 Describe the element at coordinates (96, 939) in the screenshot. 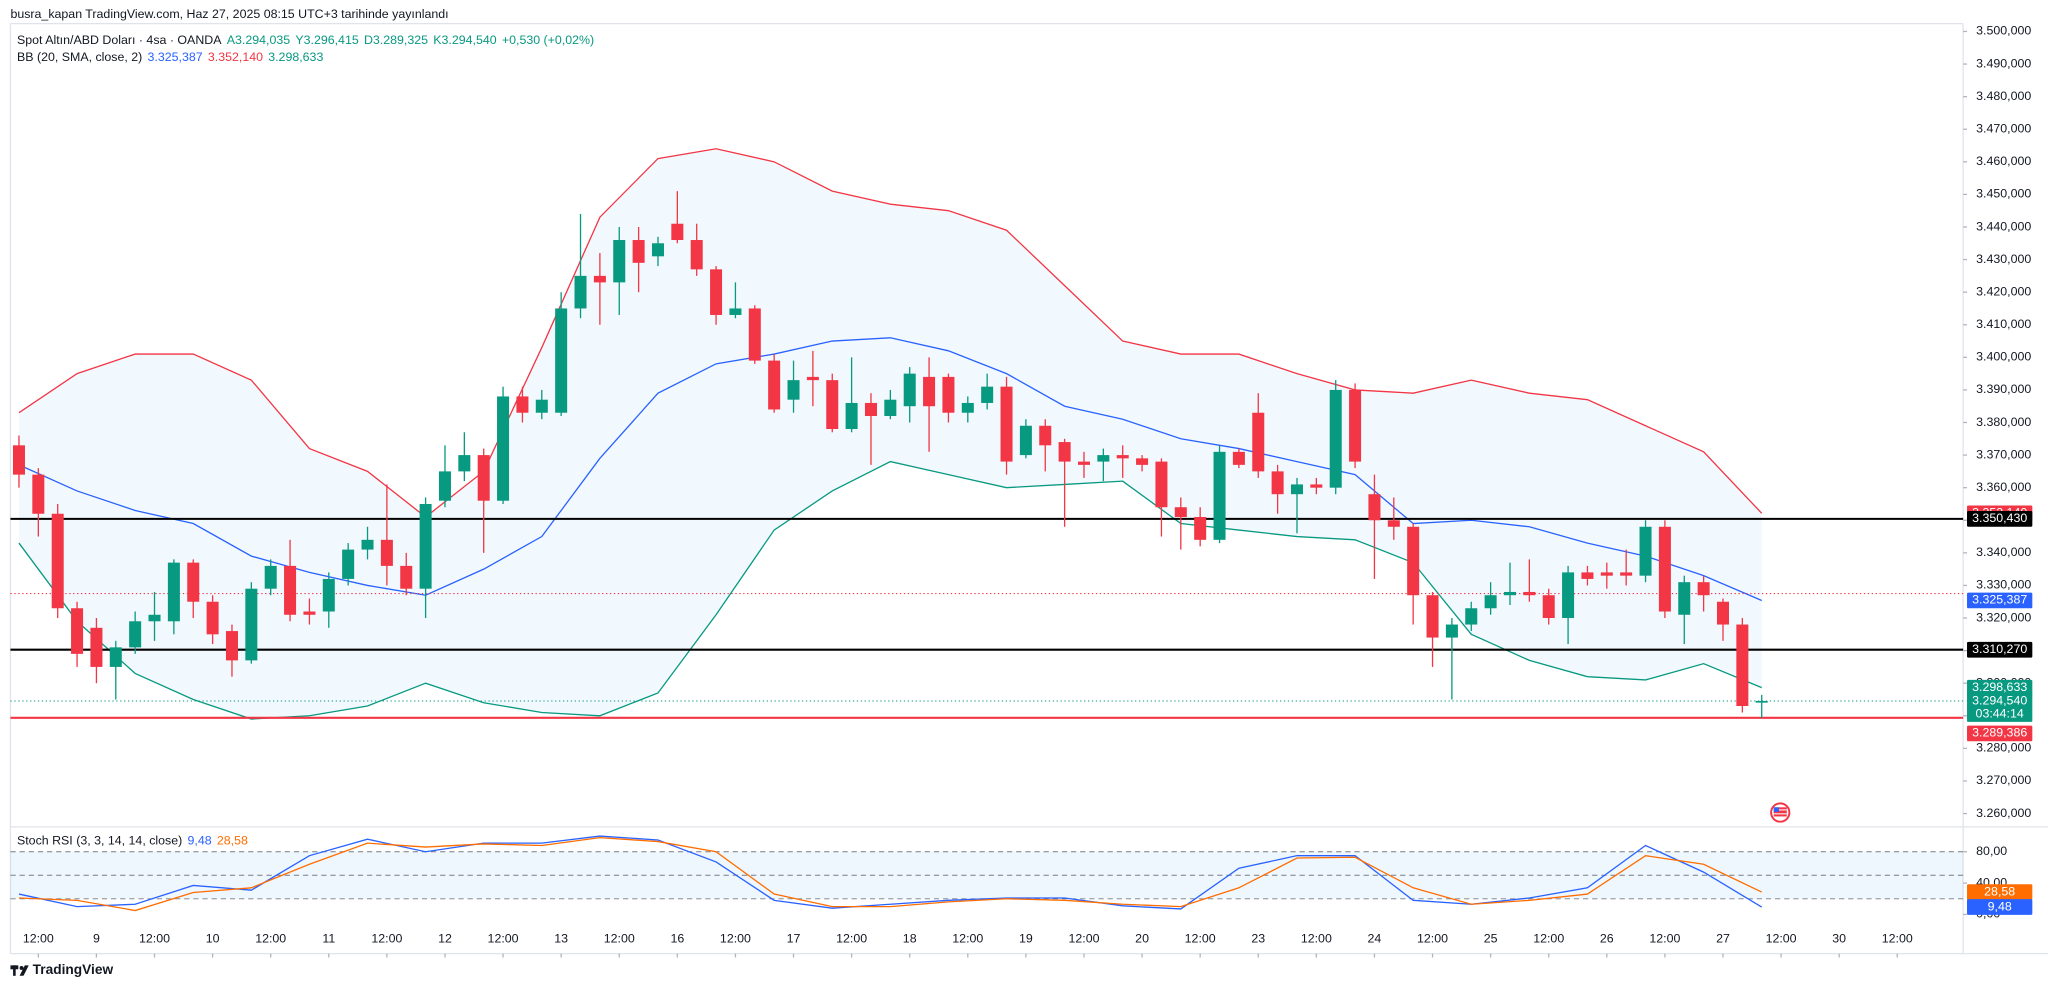

I see `x-tick-label: 9` at that location.